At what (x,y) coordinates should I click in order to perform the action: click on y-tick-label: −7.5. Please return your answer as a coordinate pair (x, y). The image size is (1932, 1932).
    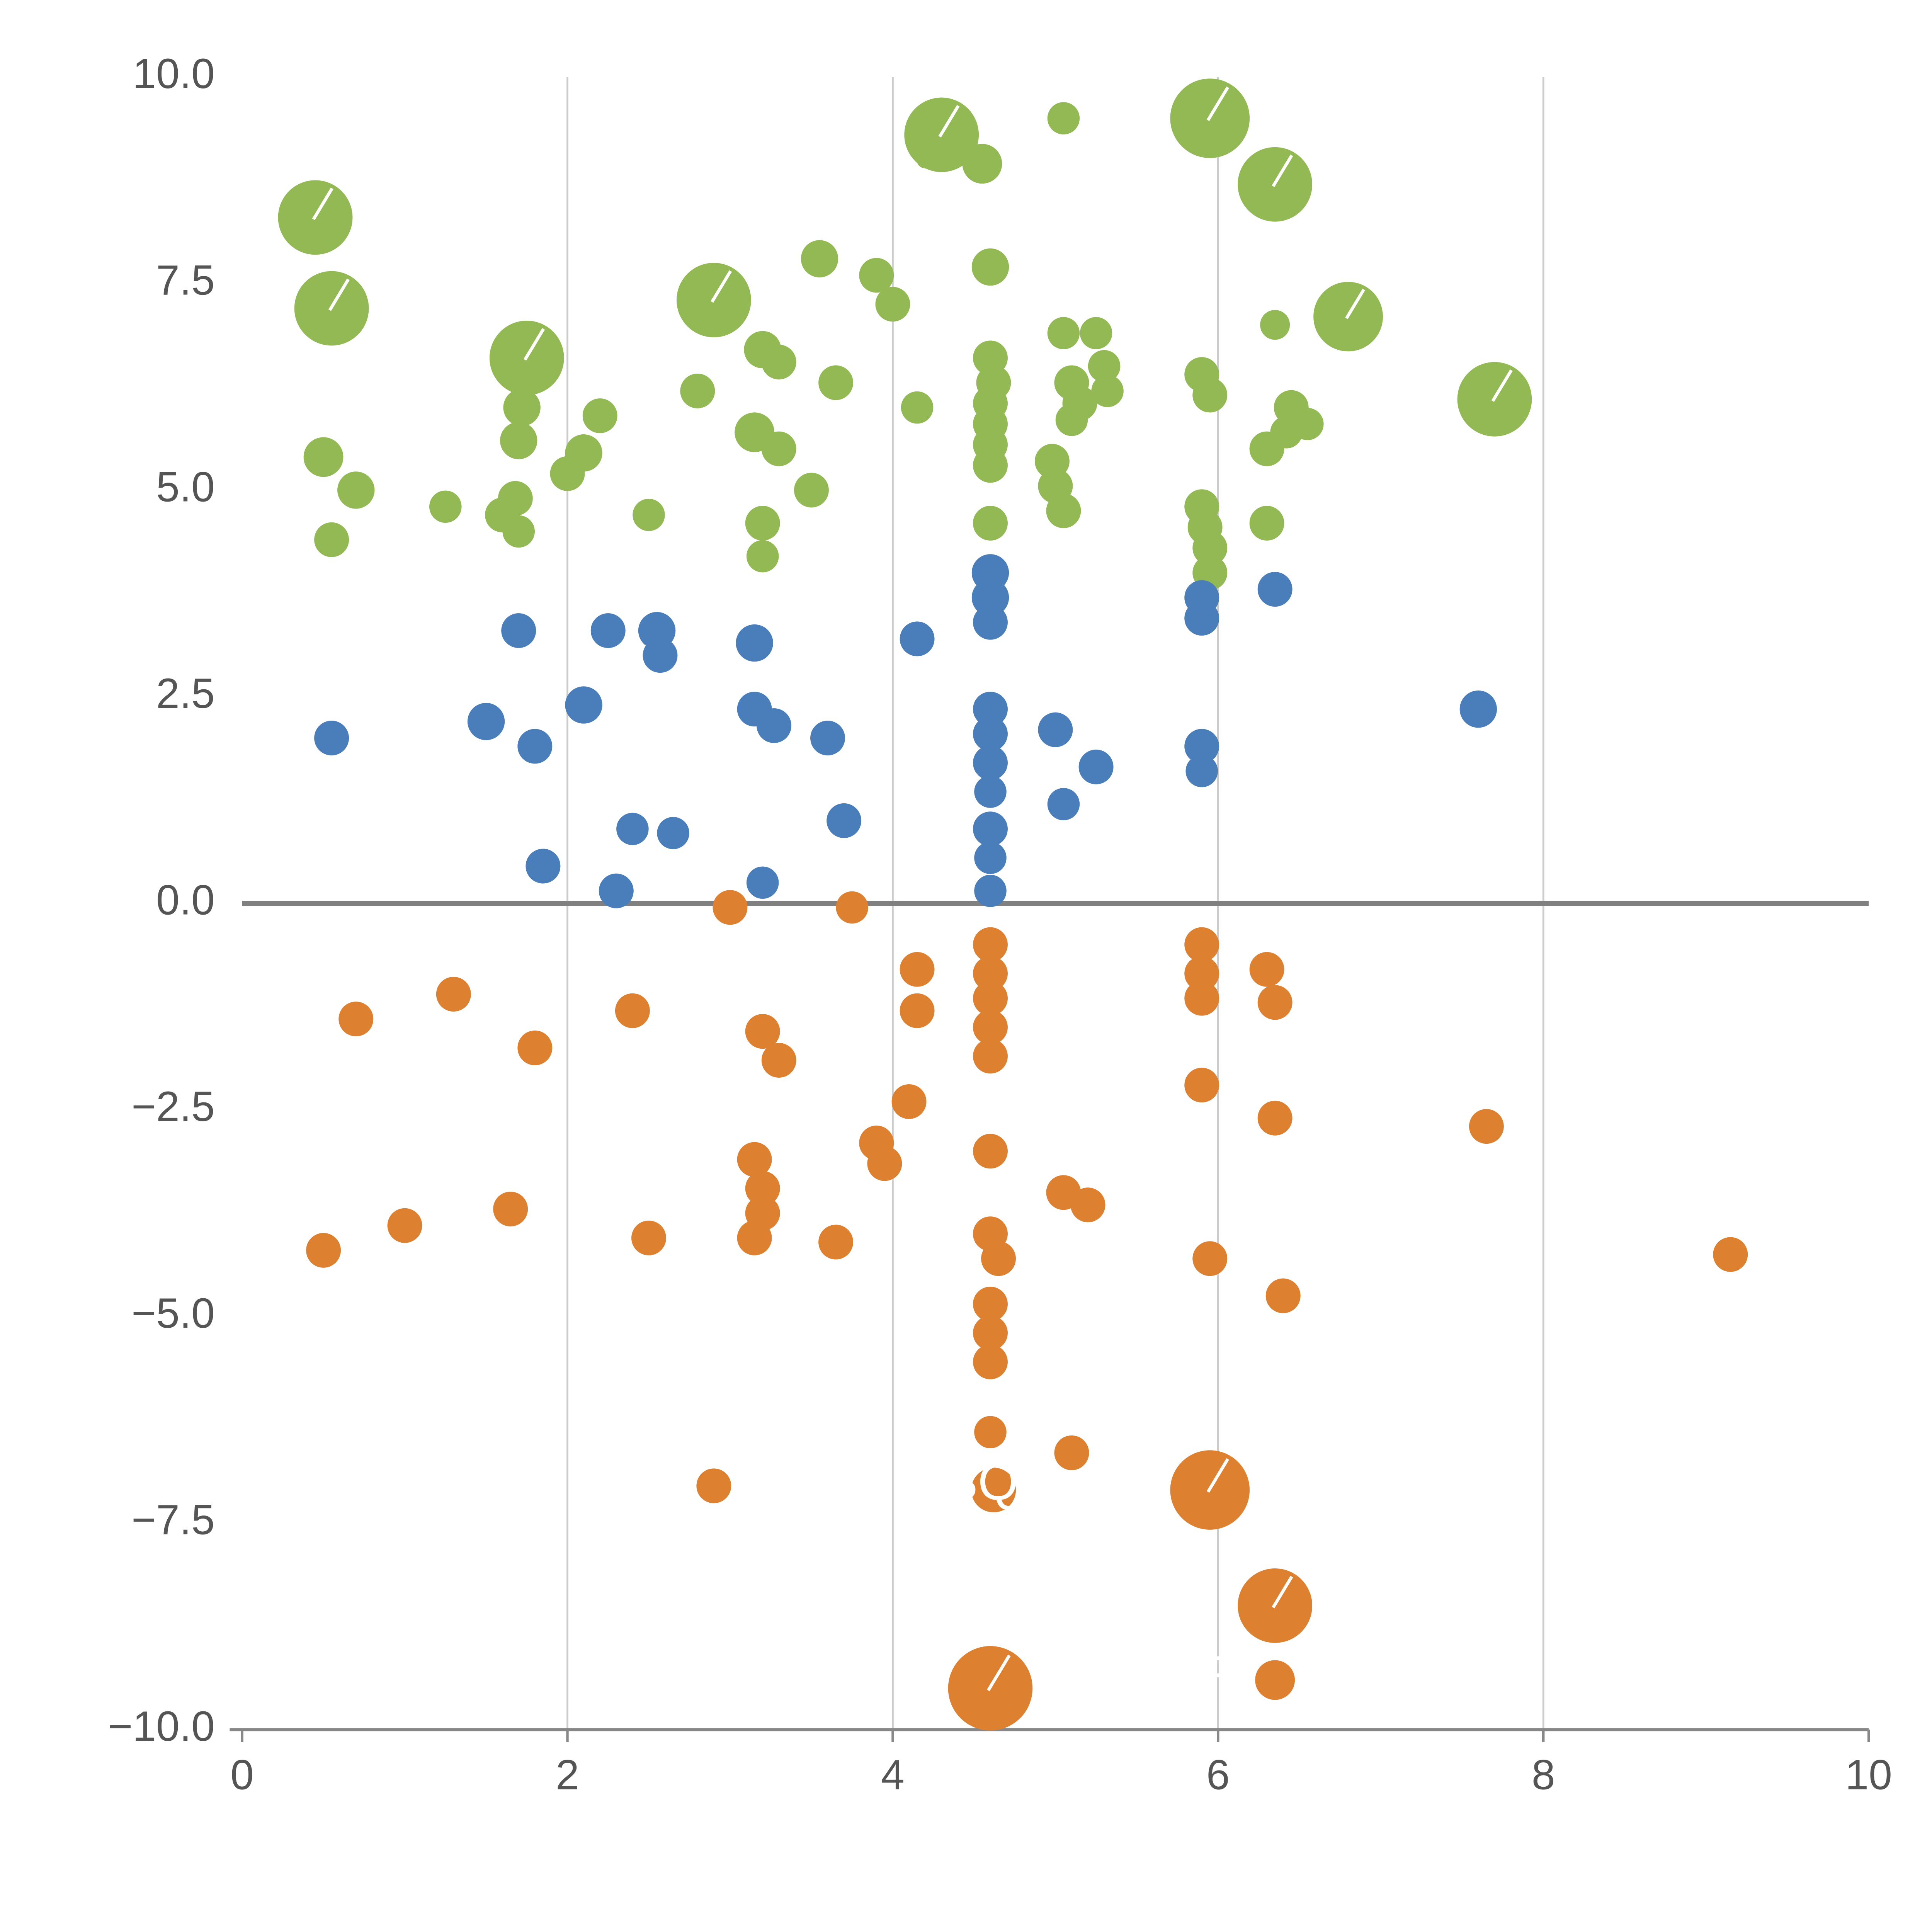
    Looking at the image, I should click on (173, 1519).